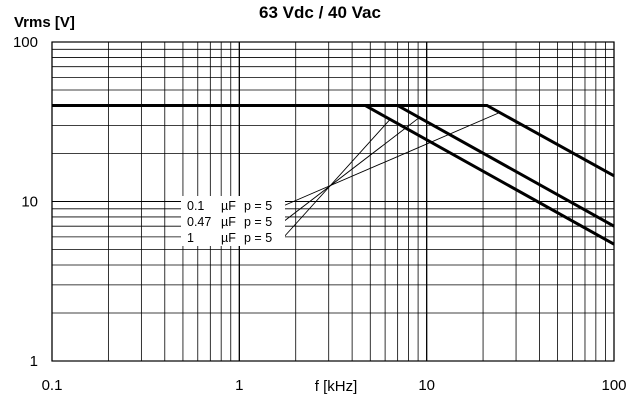 Image resolution: width=642 pixels, height=401 pixels. Describe the element at coordinates (34, 361) in the screenshot. I see `y-tick-label: 1` at that location.